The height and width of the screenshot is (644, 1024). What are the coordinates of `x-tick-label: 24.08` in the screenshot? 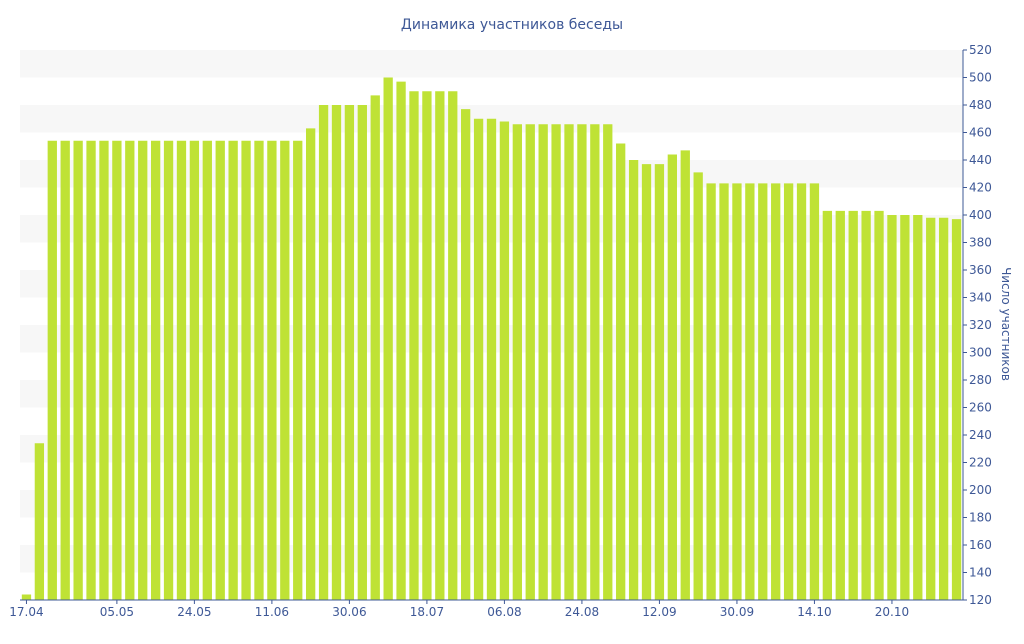 It's located at (582, 612).